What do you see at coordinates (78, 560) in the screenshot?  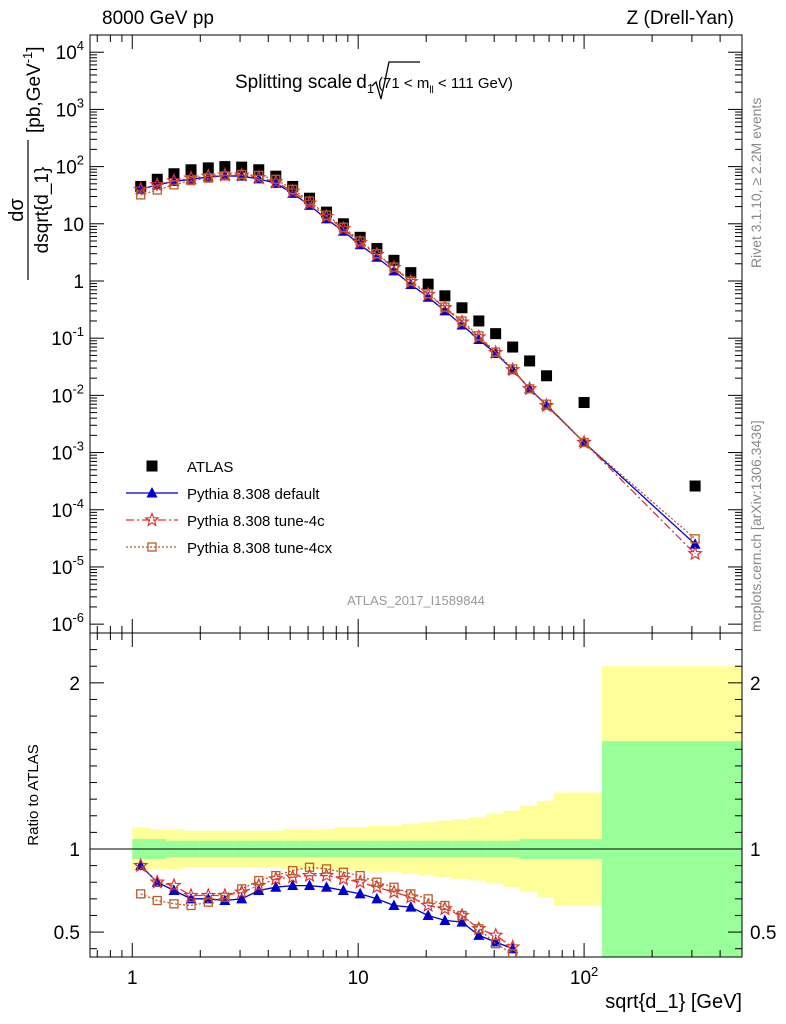 I see `y-tick-exp: -5` at bounding box center [78, 560].